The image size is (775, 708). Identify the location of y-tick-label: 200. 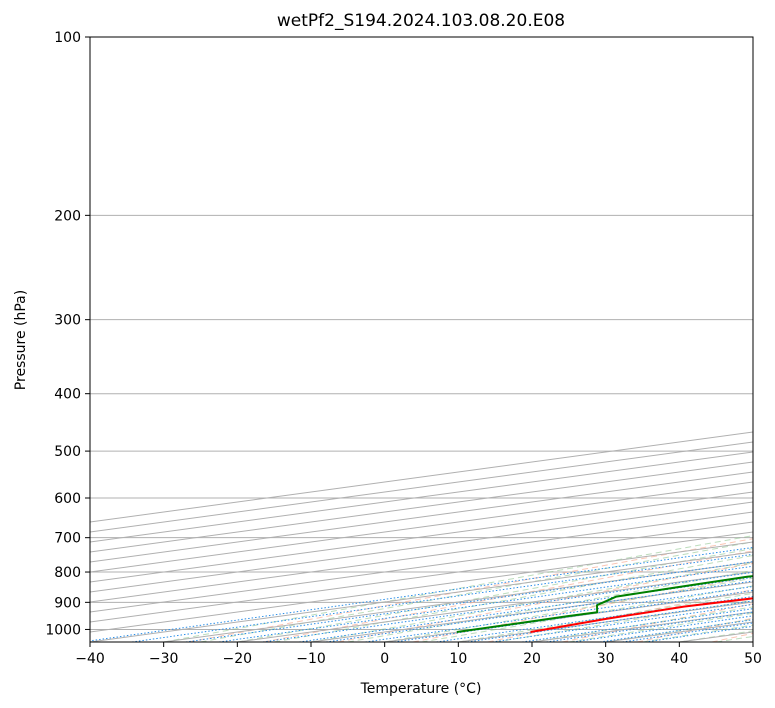
(67, 216).